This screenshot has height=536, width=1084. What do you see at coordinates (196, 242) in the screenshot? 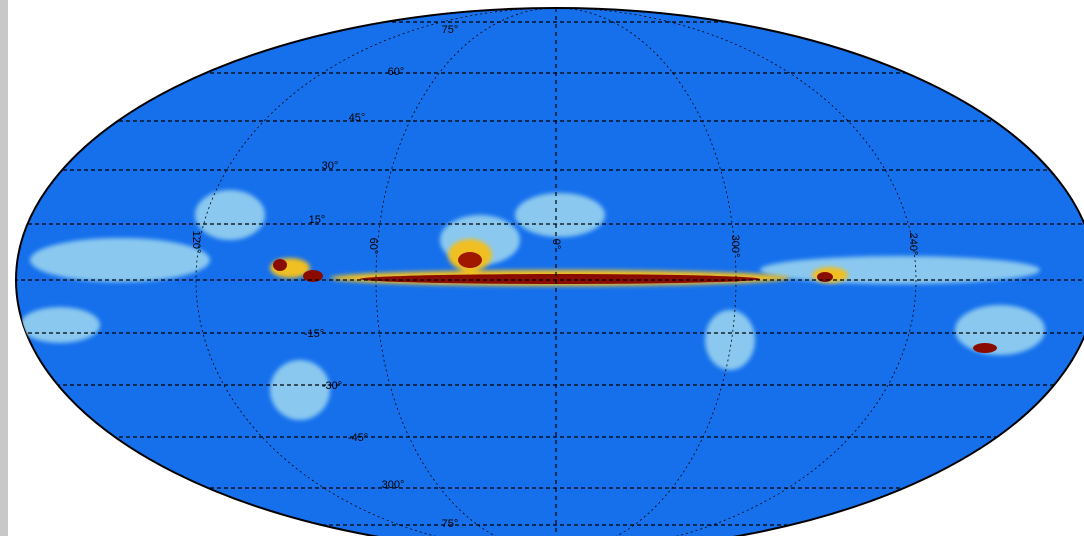
I see `longitude-label: 120°` at bounding box center [196, 242].